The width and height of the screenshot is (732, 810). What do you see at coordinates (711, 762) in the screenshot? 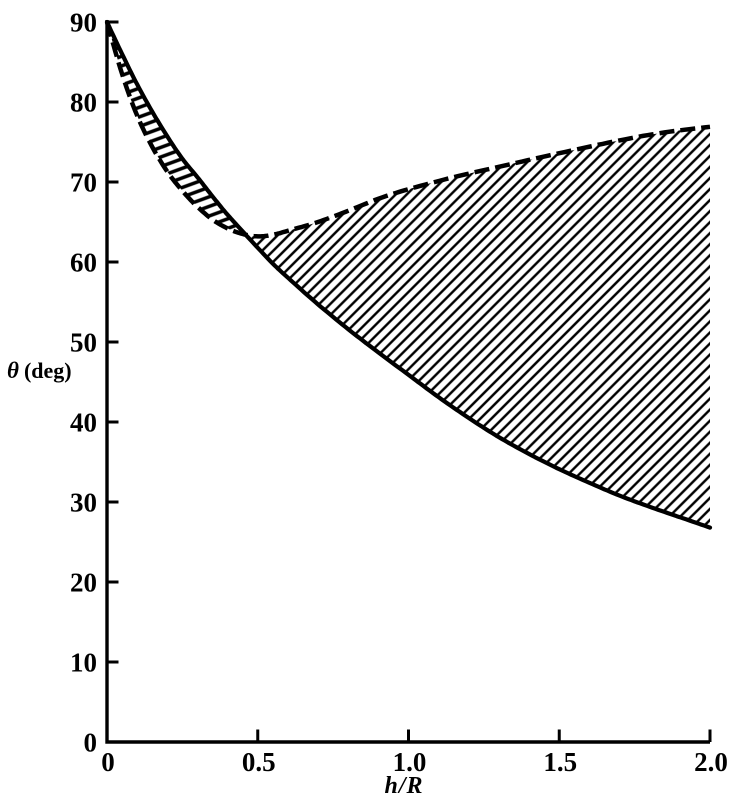
I see `x-tick-label: 2.0` at bounding box center [711, 762].